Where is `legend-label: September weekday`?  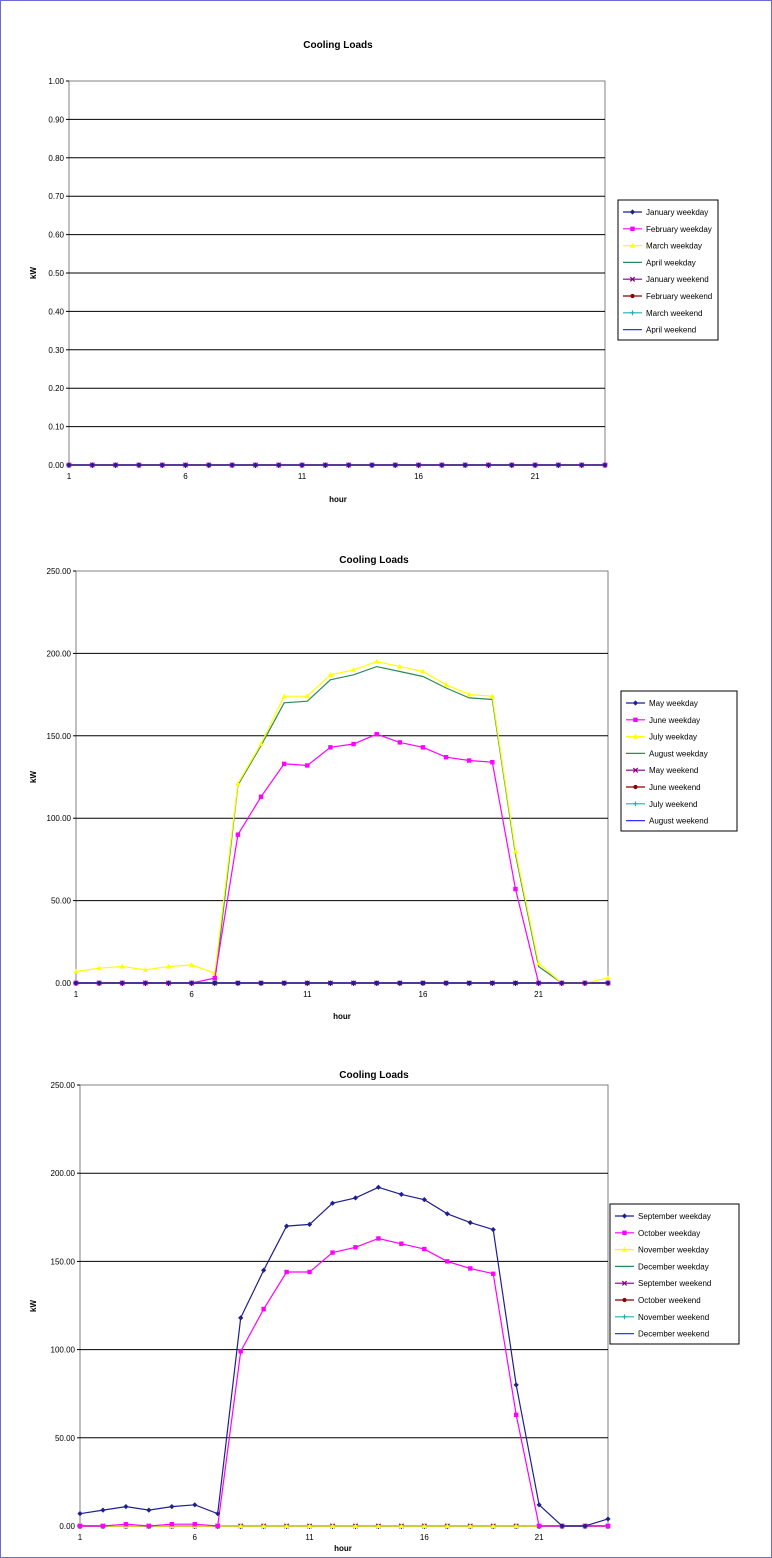
legend-label: September weekday is located at coordinates (674, 1216).